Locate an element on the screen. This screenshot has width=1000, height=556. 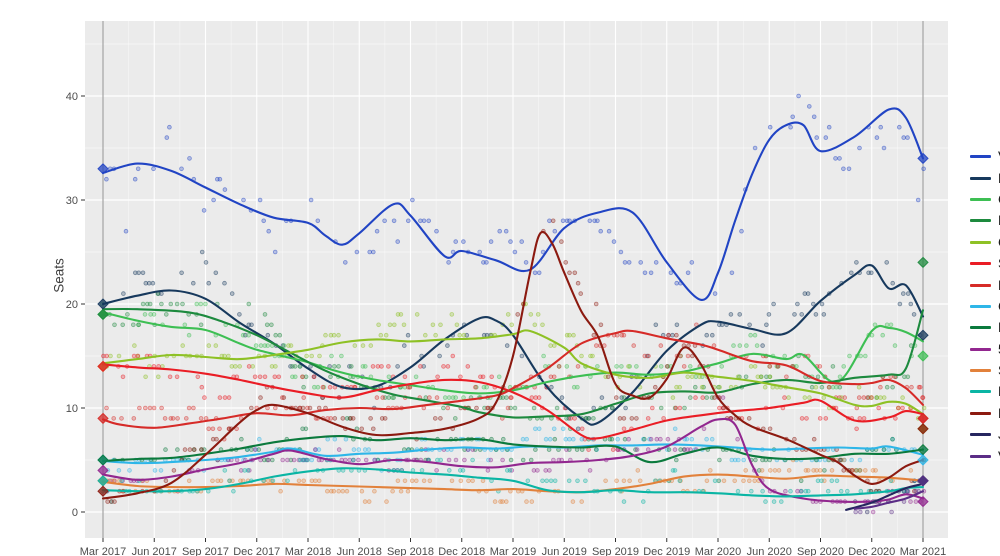
legend-item-pvv: PVV is located at coordinates (985, 177).